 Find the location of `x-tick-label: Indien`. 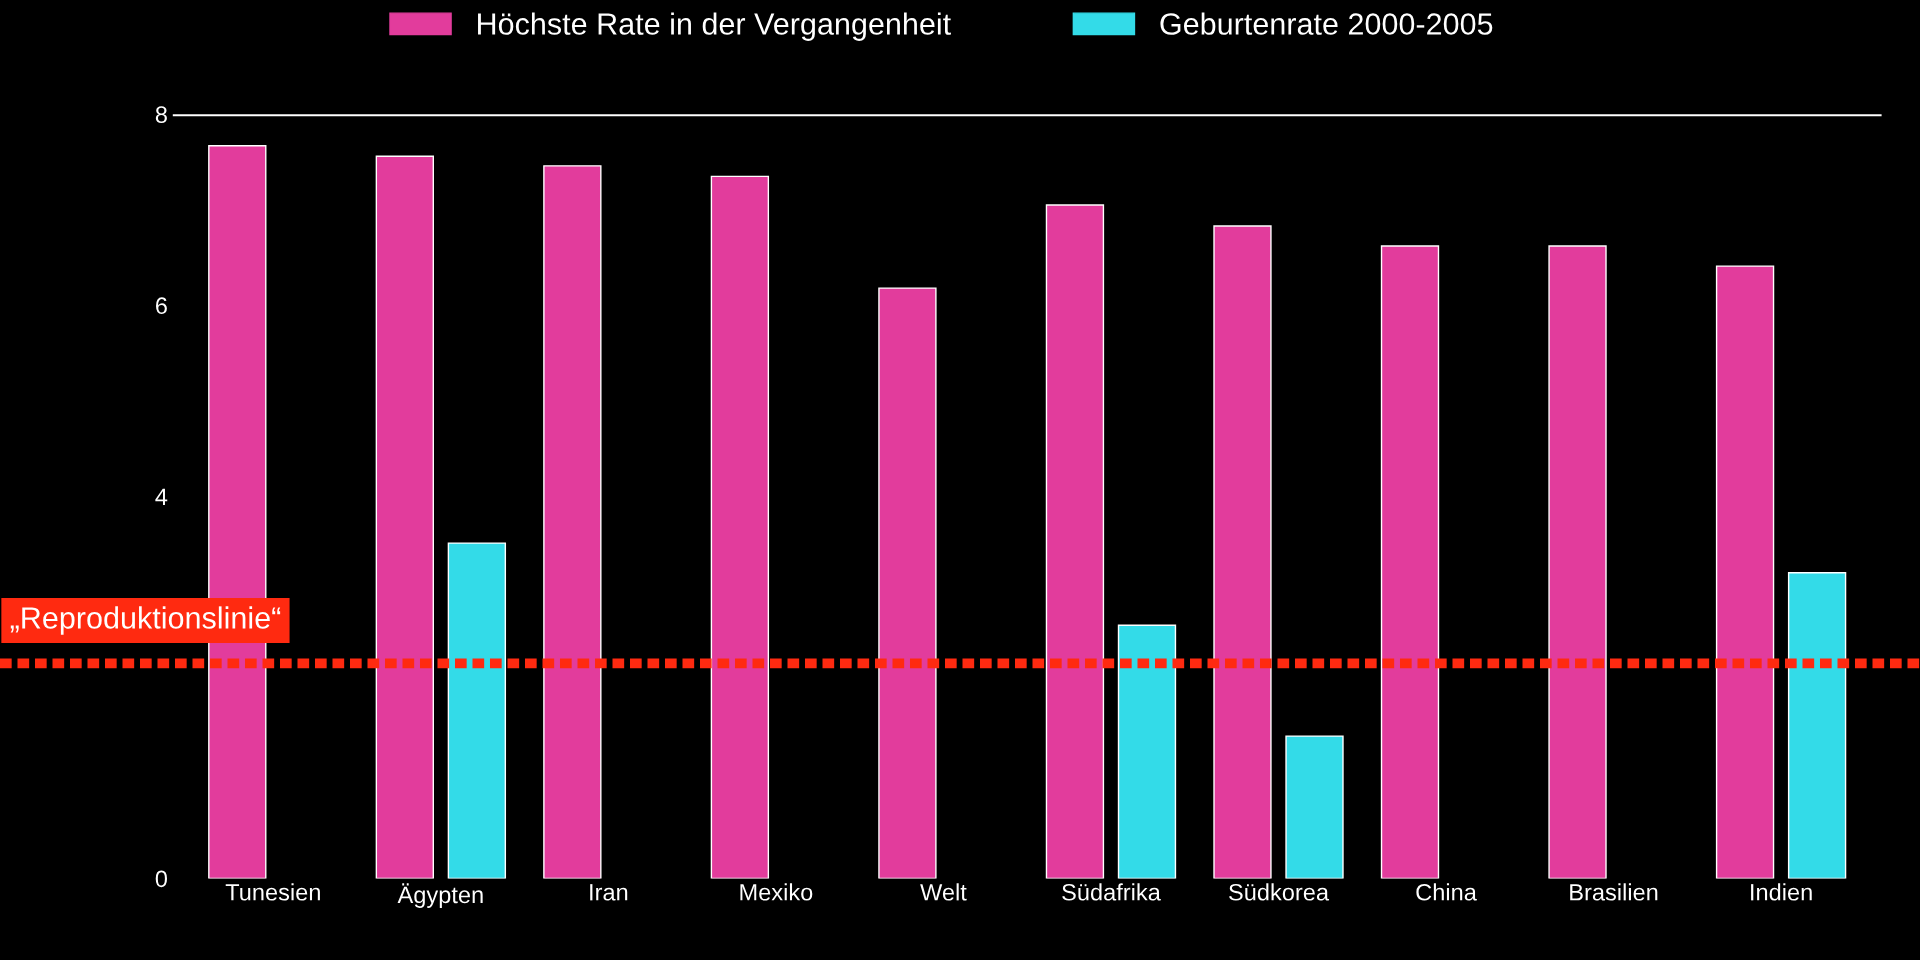

x-tick-label: Indien is located at coordinates (1781, 892).